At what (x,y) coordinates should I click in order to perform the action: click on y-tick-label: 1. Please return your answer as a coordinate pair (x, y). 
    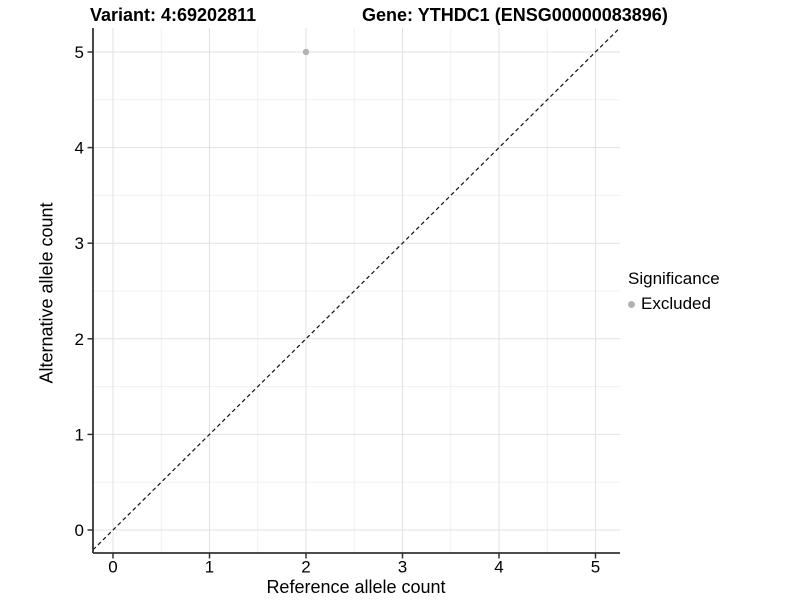
    Looking at the image, I should click on (79, 434).